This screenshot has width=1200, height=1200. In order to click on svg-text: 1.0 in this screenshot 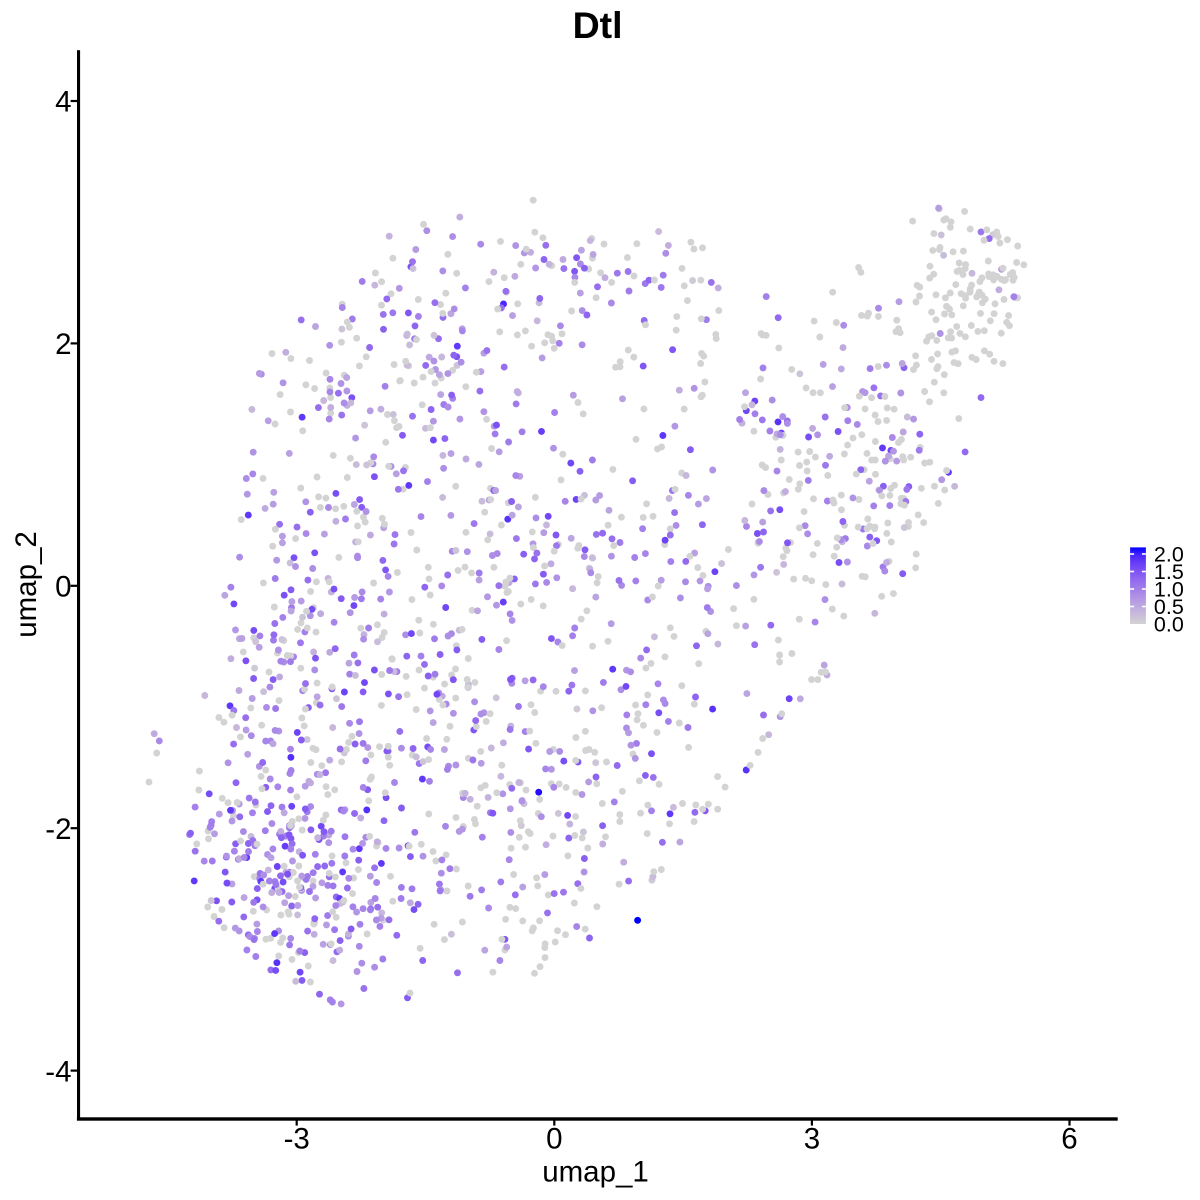, I will do `click(1169, 589)`.